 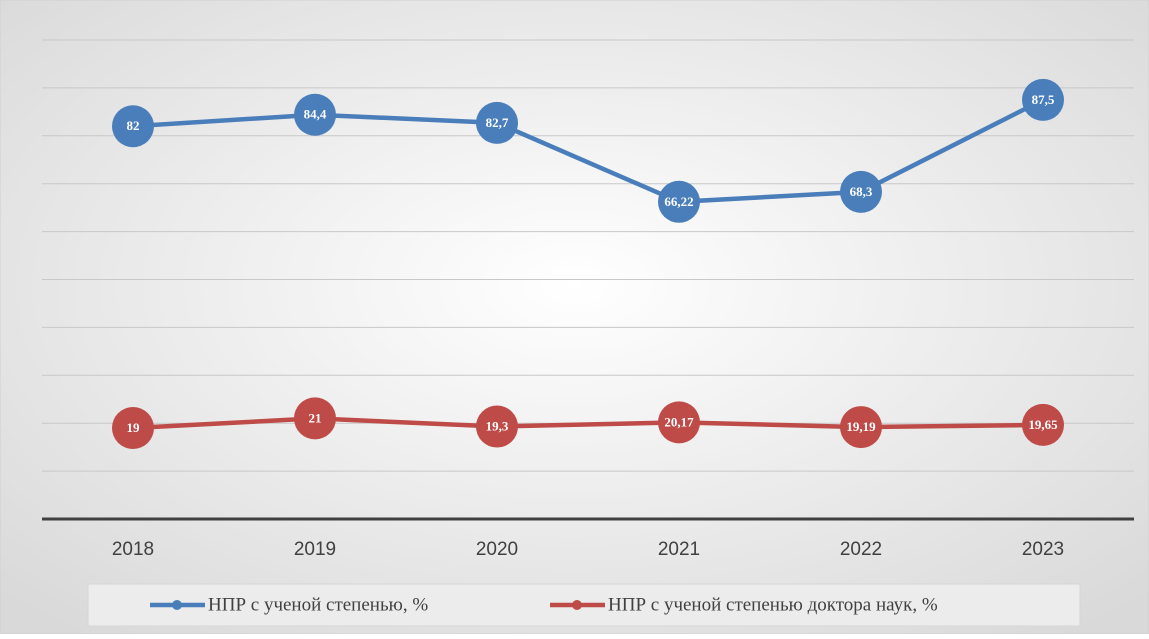 What do you see at coordinates (861, 549) in the screenshot?
I see `x-tick-label: 2022` at bounding box center [861, 549].